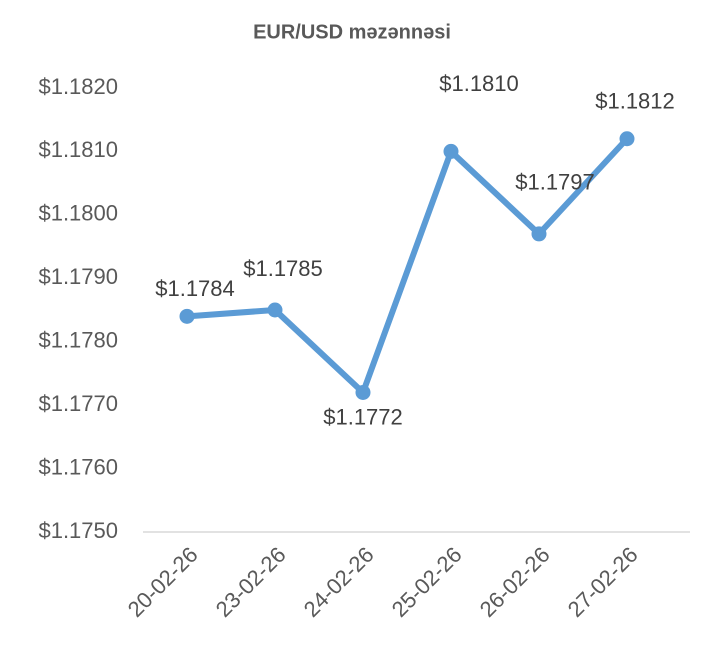  Describe the element at coordinates (635, 101) in the screenshot. I see `data-label: $1.1812` at that location.